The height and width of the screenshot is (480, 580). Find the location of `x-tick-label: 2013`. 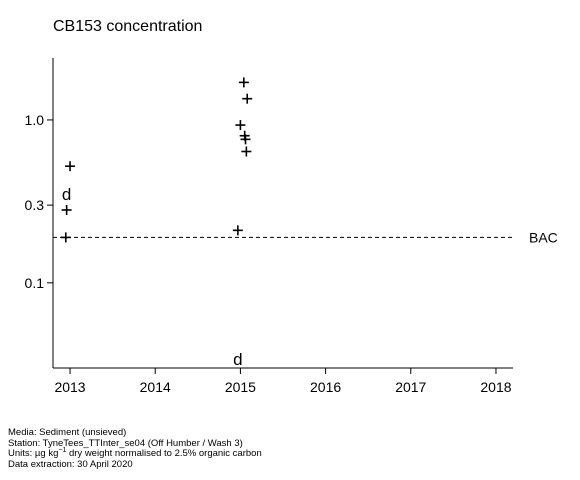

x-tick-label: 2013 is located at coordinates (69, 387).